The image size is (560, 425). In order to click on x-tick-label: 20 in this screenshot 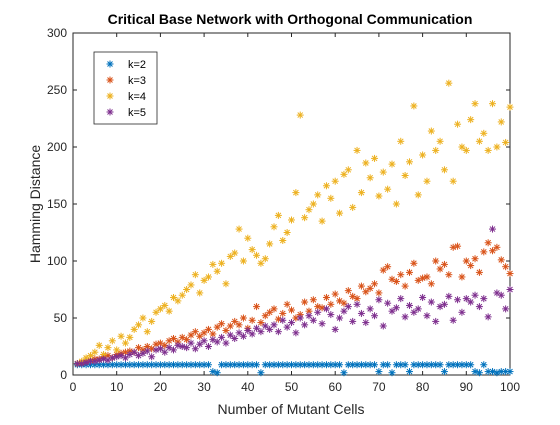, I will do `click(161, 387)`.